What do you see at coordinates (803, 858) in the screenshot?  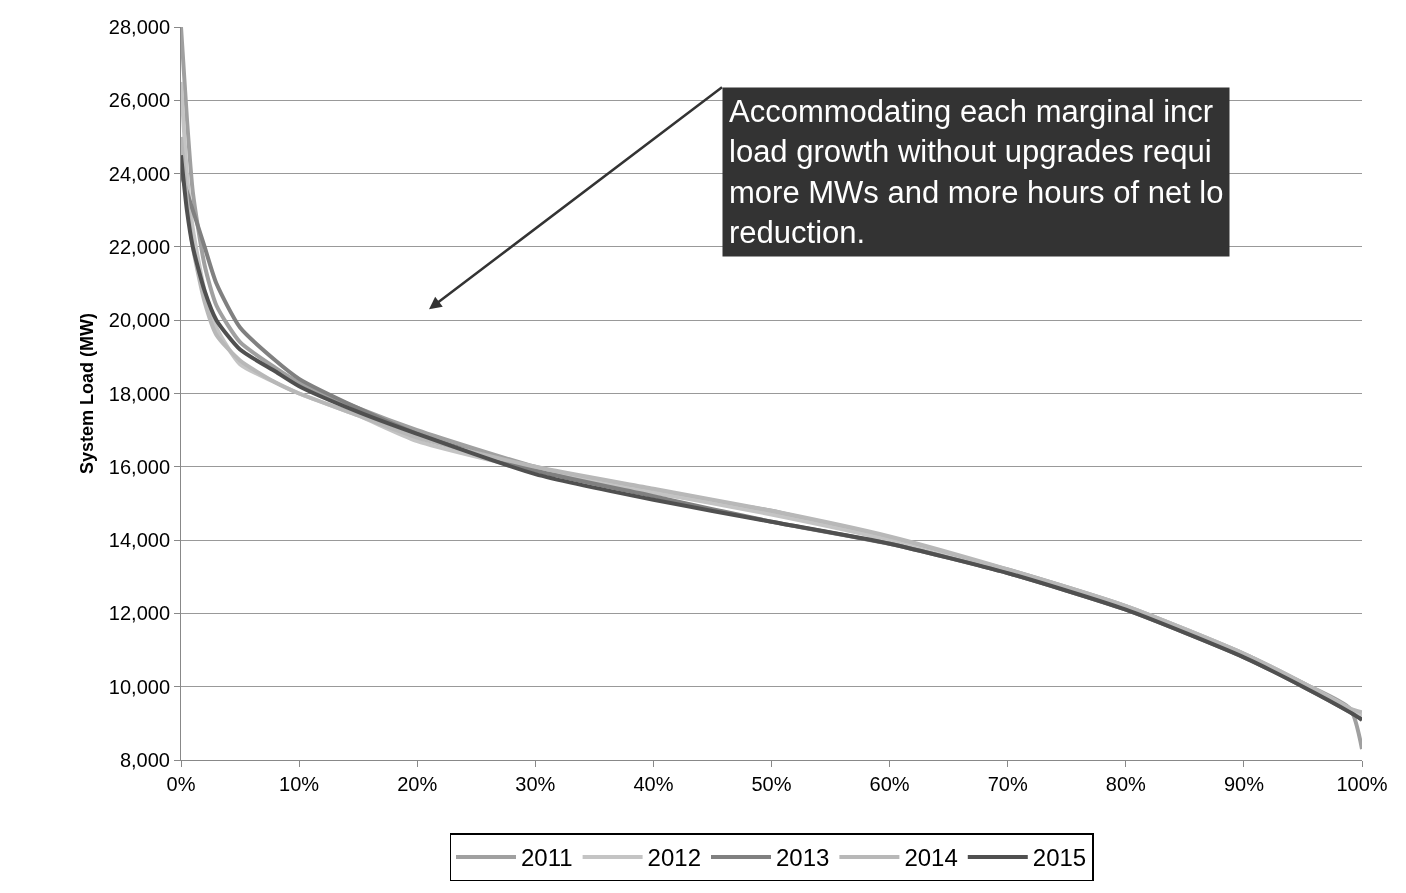 I see `legend-label: 2013` at bounding box center [803, 858].